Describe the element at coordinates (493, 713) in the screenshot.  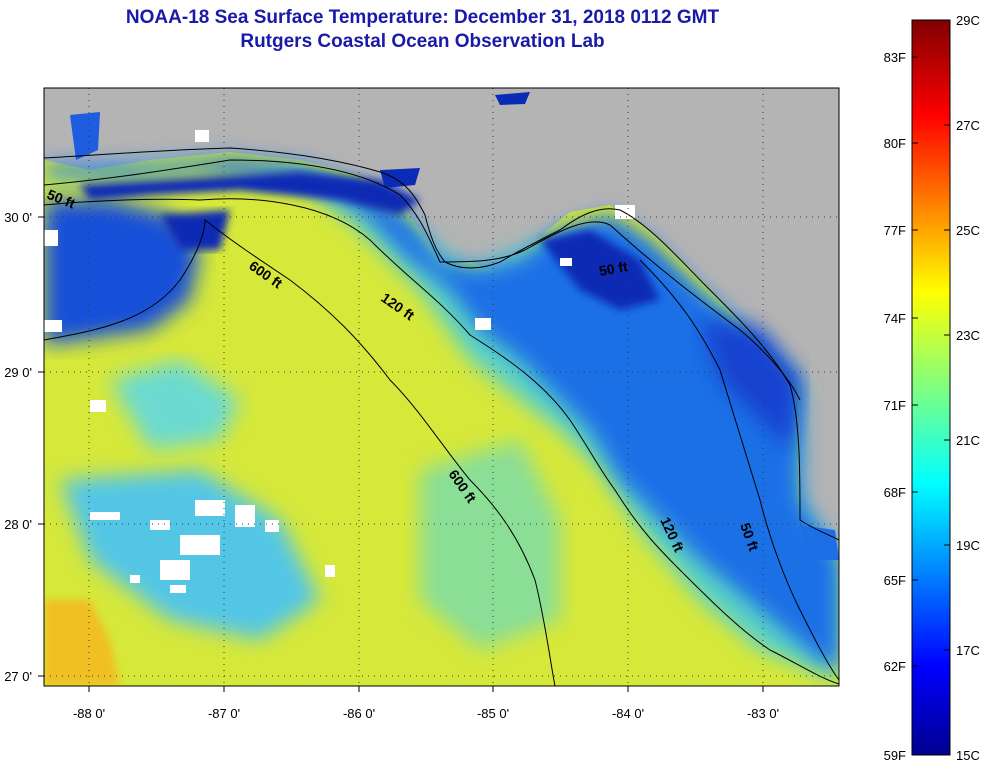
I see `lon-tick-label: -85 0'` at that location.